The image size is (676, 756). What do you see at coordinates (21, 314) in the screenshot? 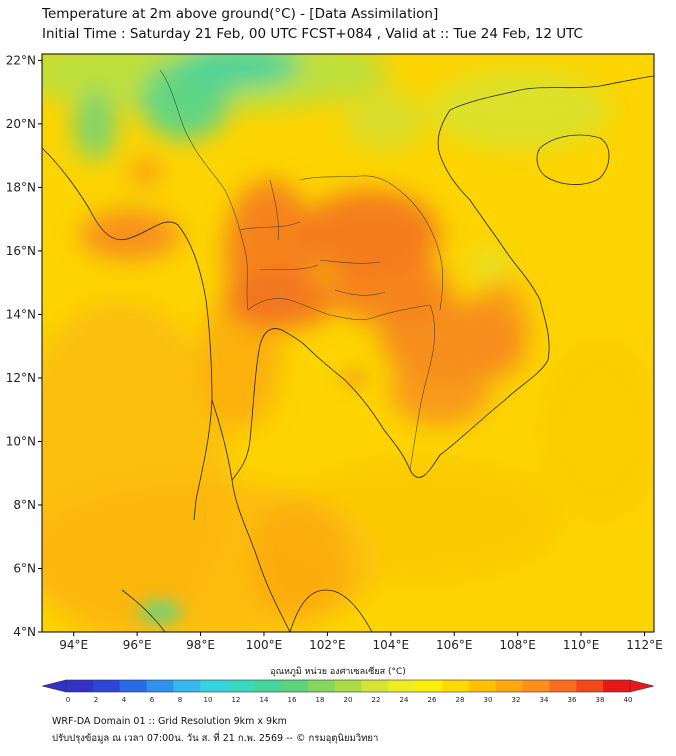
I see `lat-tick-label: 14°N` at bounding box center [21, 314].